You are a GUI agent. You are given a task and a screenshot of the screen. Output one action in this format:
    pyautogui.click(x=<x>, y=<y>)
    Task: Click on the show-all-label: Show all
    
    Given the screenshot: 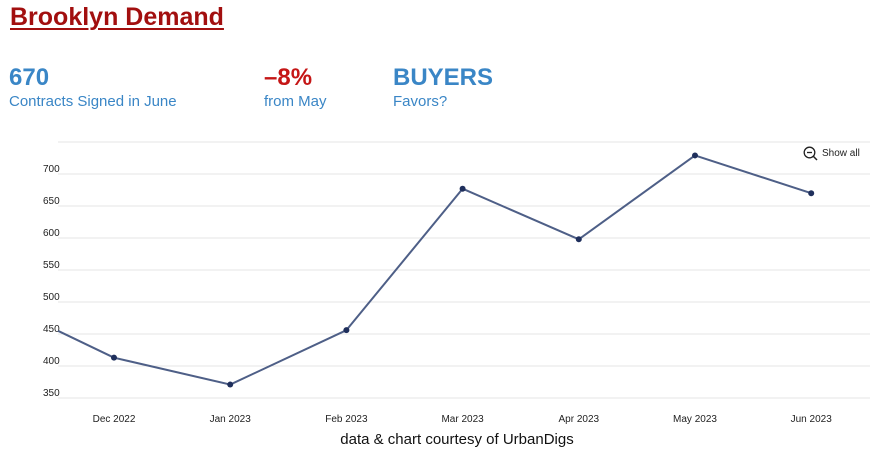 What is the action you would take?
    pyautogui.click(x=841, y=153)
    